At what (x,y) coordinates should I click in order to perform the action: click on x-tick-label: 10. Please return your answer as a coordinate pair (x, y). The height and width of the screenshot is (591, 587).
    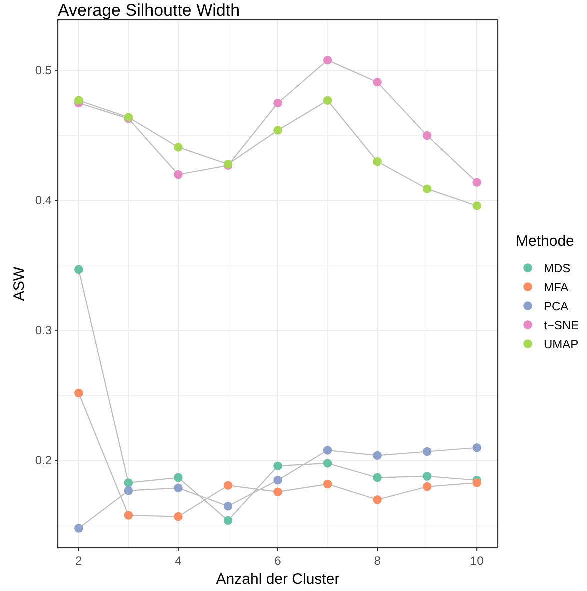
    Looking at the image, I should click on (477, 561).